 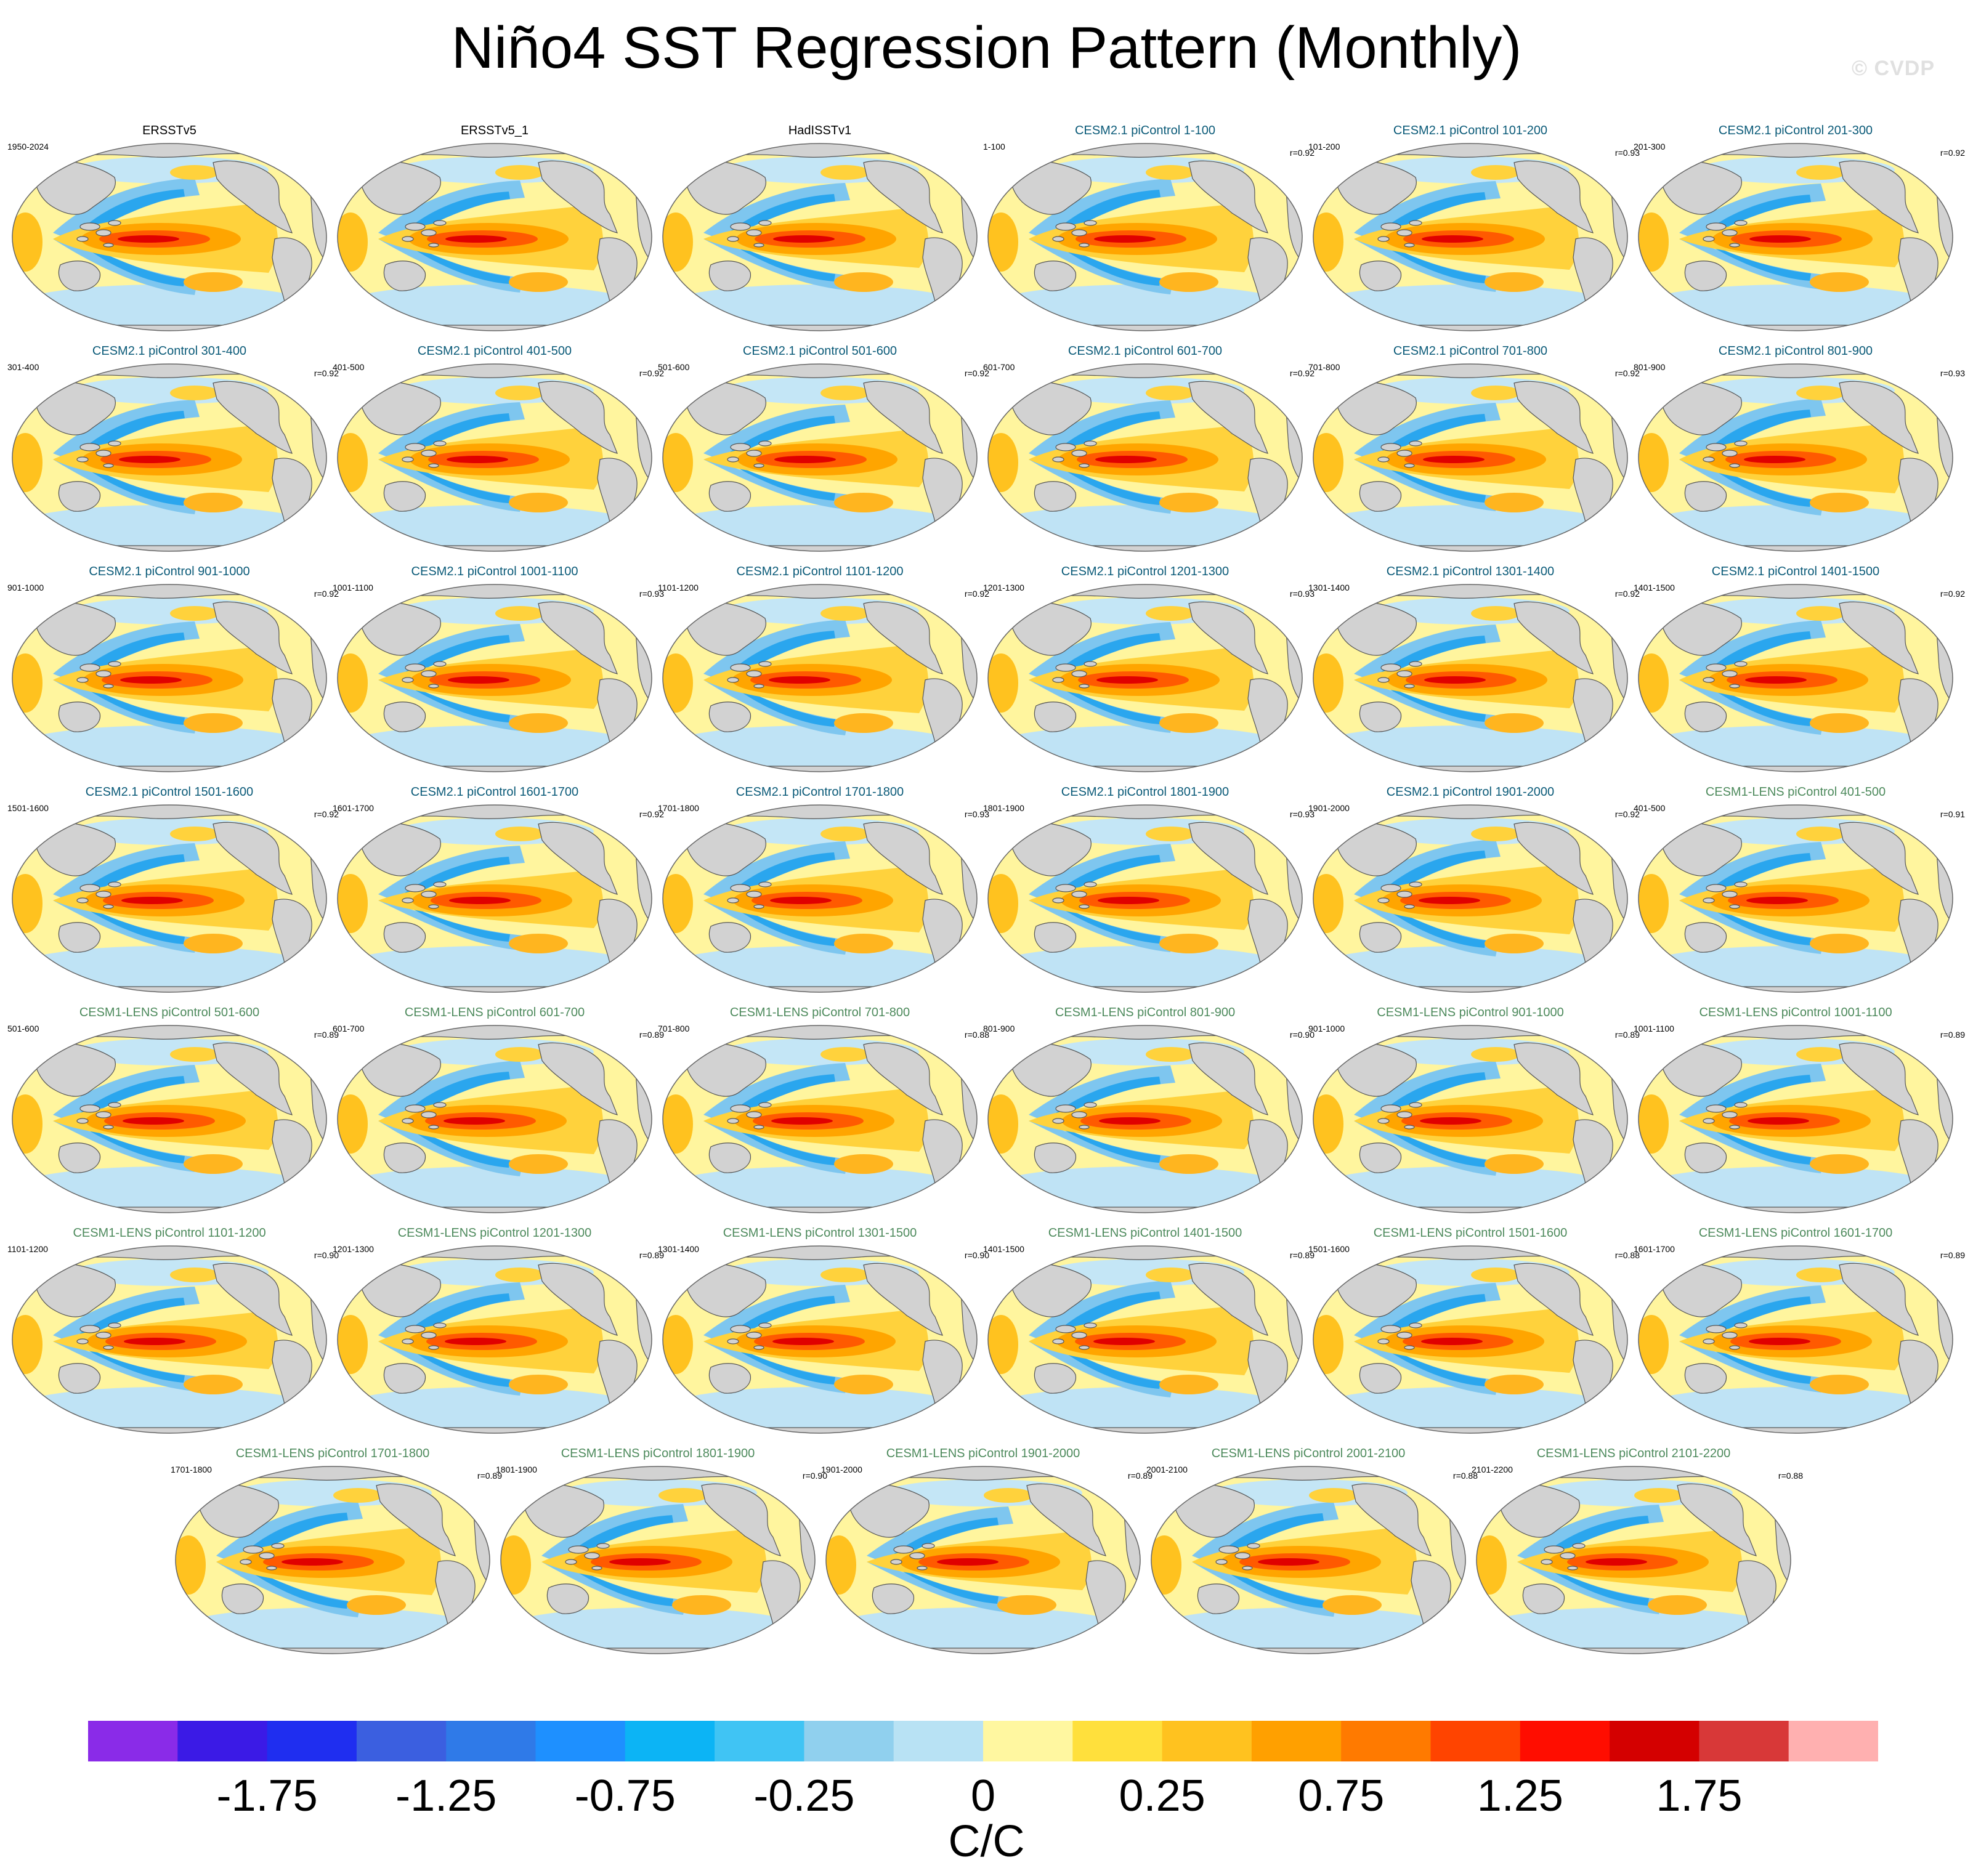 I want to click on panel-years-label: 501-600, so click(x=23, y=1028).